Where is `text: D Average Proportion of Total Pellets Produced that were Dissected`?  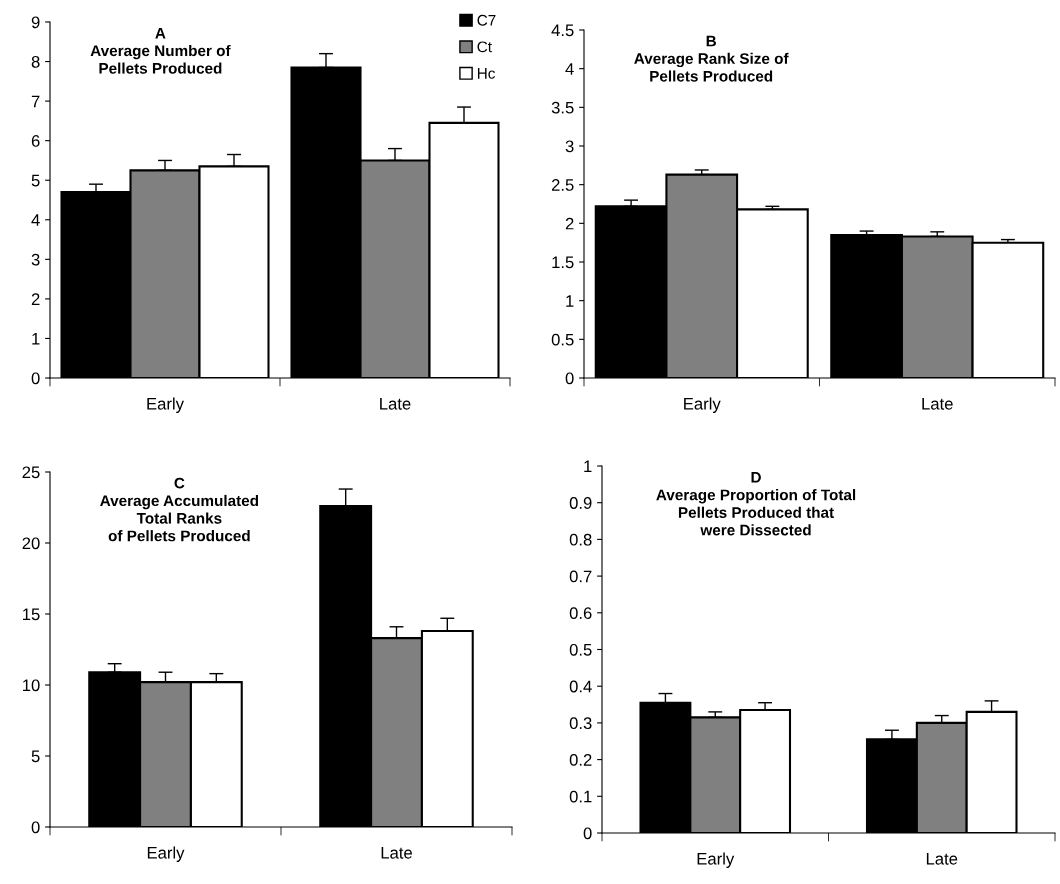 text: D Average Proportion of Total Pellets Produced that were Dissected is located at coordinates (756, 504).